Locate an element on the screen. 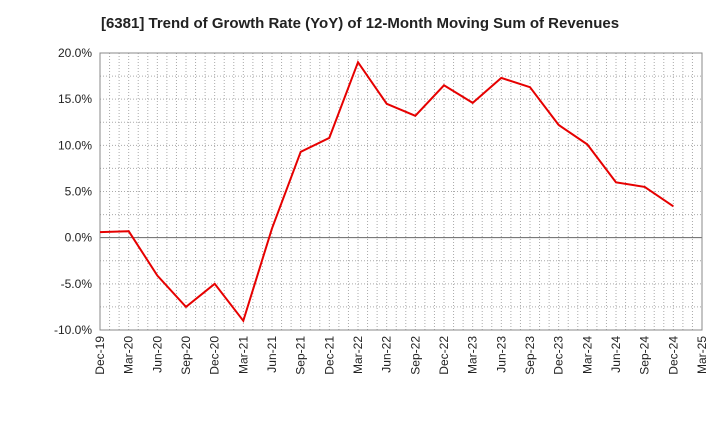 This screenshot has width=720, height=440. y-axis: 20.0% 15.0% 10.0% 5.0% 0.0% -5.0% -10.0% is located at coordinates (73, 191).